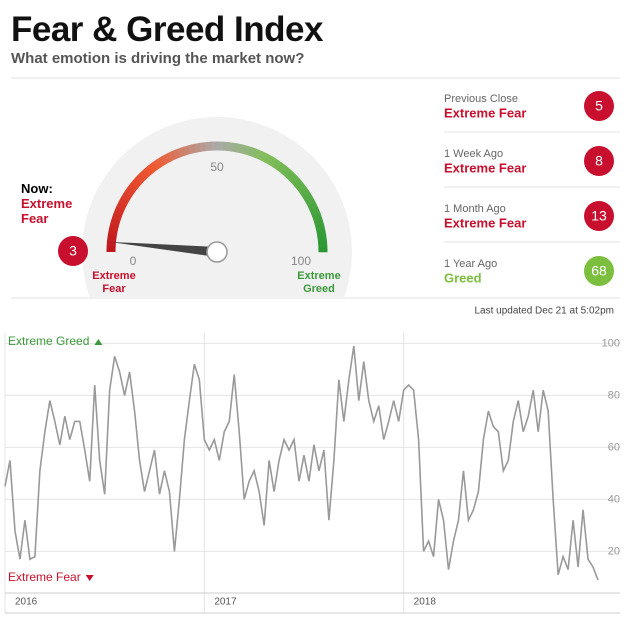 The width and height of the screenshot is (628, 619). What do you see at coordinates (163, 249) in the screenshot?
I see `gauge-needle` at bounding box center [163, 249].